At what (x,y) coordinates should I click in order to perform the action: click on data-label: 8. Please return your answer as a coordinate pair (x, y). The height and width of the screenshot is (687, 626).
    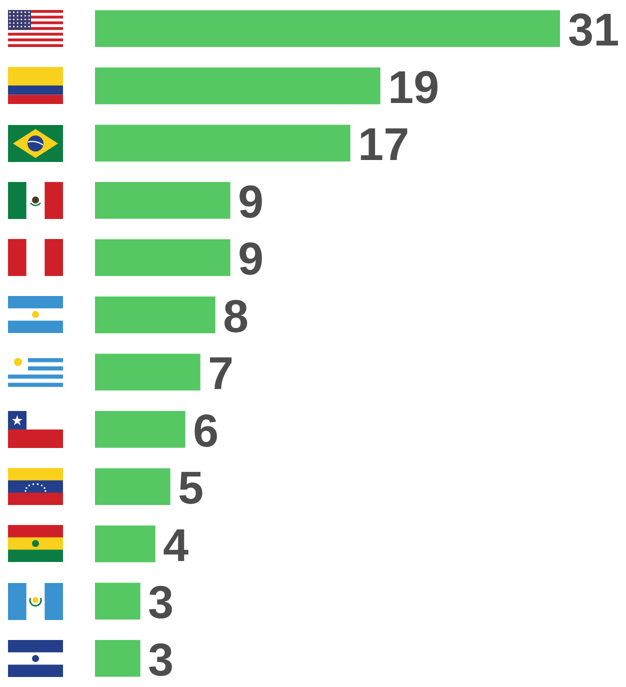
    Looking at the image, I should click on (236, 316).